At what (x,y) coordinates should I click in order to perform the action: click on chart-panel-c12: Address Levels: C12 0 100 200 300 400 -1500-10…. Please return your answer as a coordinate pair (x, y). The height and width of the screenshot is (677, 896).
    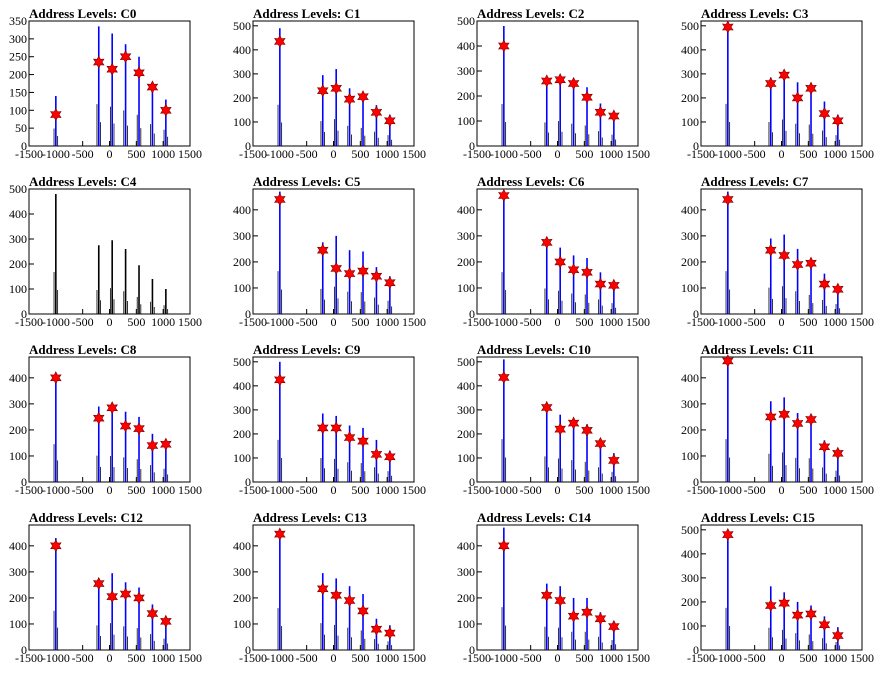
    Looking at the image, I should click on (105, 587).